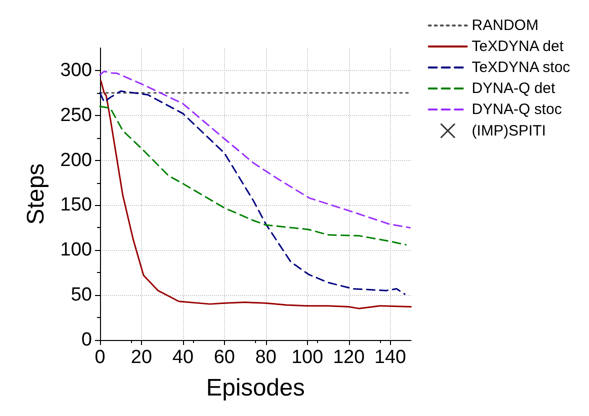 This screenshot has width=589, height=416. Describe the element at coordinates (390, 357) in the screenshot. I see `x-tick-label: 140` at that location.